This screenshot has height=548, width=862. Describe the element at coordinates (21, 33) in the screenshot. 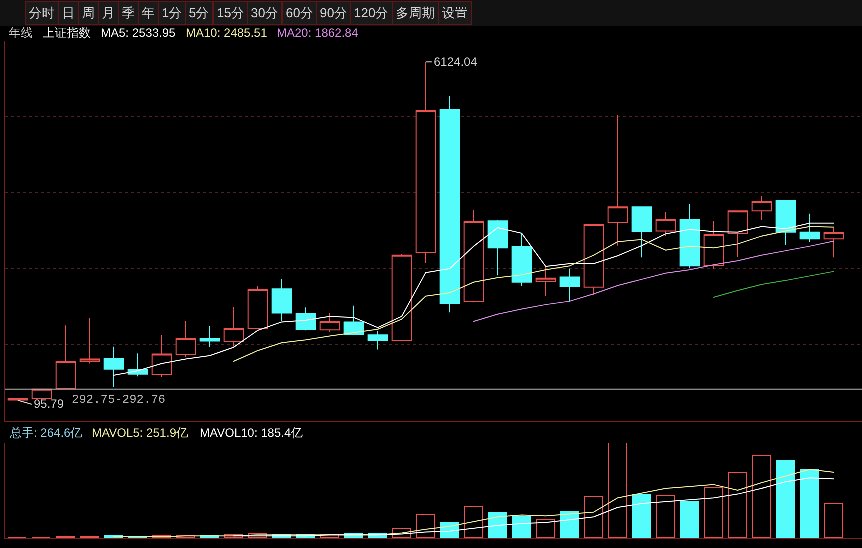

I see `chart-title: 年线` at that location.